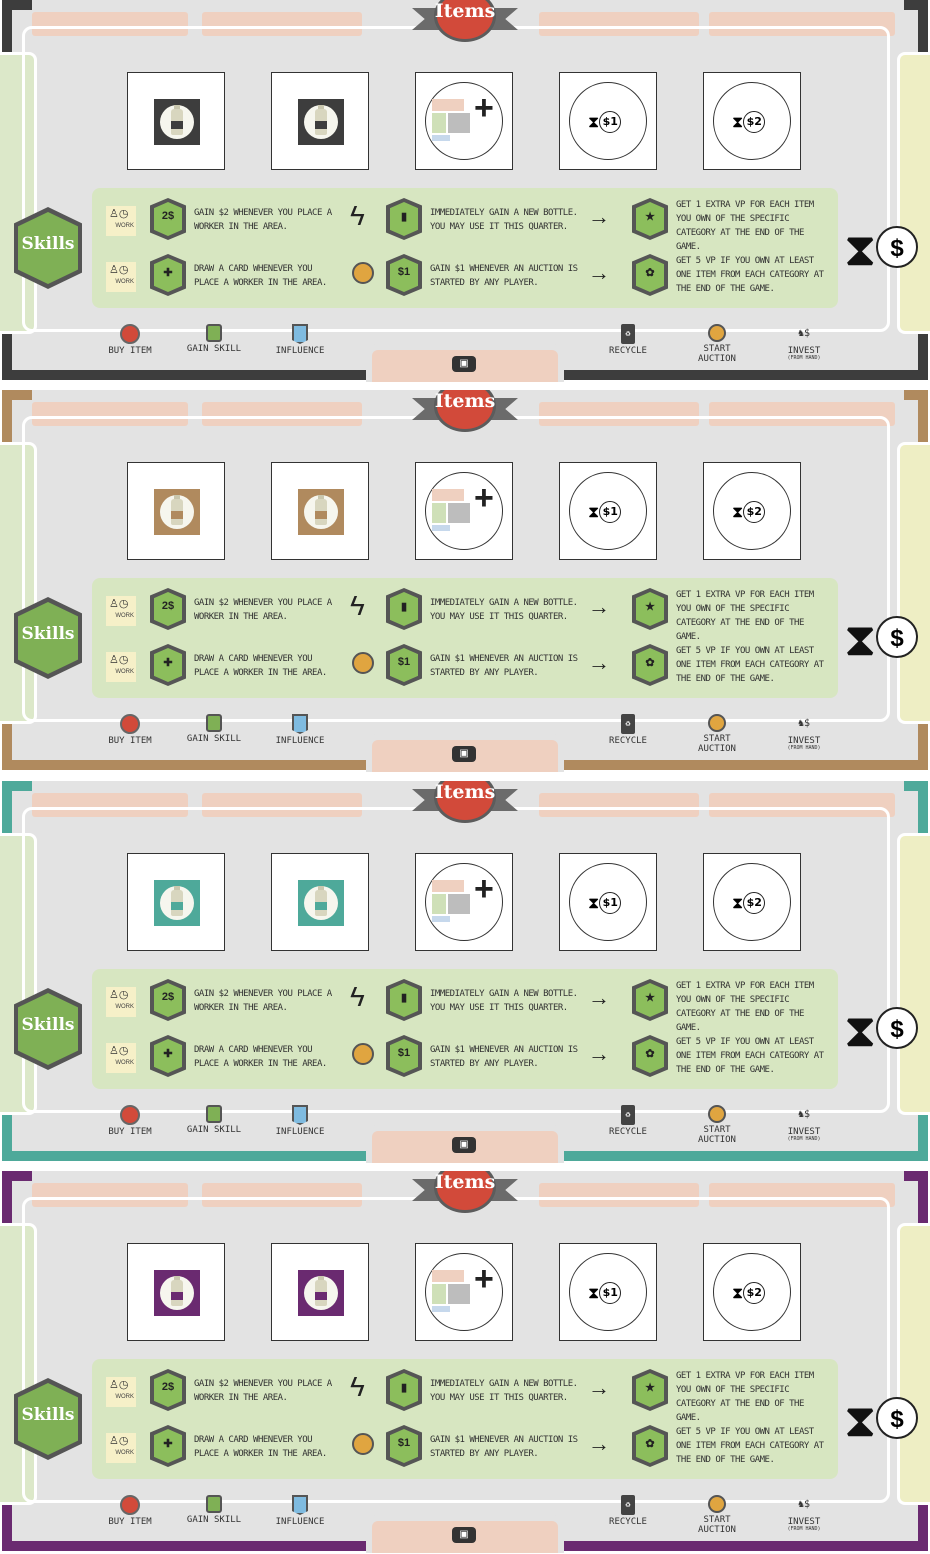  Describe the element at coordinates (465, 792) in the screenshot. I see `banner-label: Items` at that location.